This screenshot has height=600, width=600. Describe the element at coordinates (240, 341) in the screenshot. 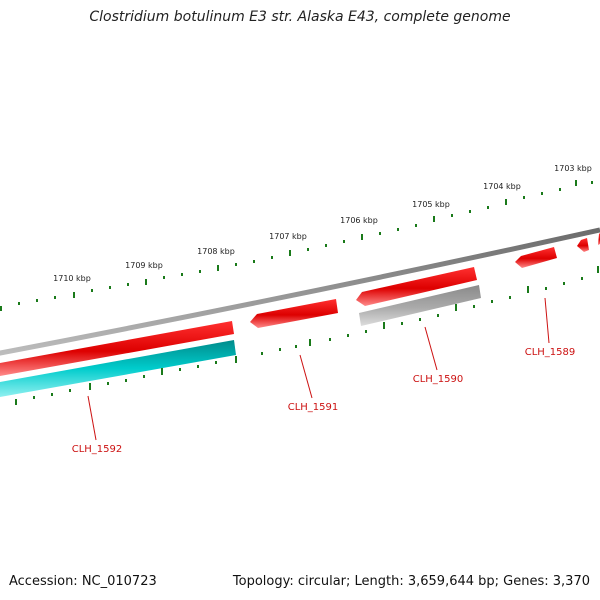

I see `reverse-strand-track` at that location.